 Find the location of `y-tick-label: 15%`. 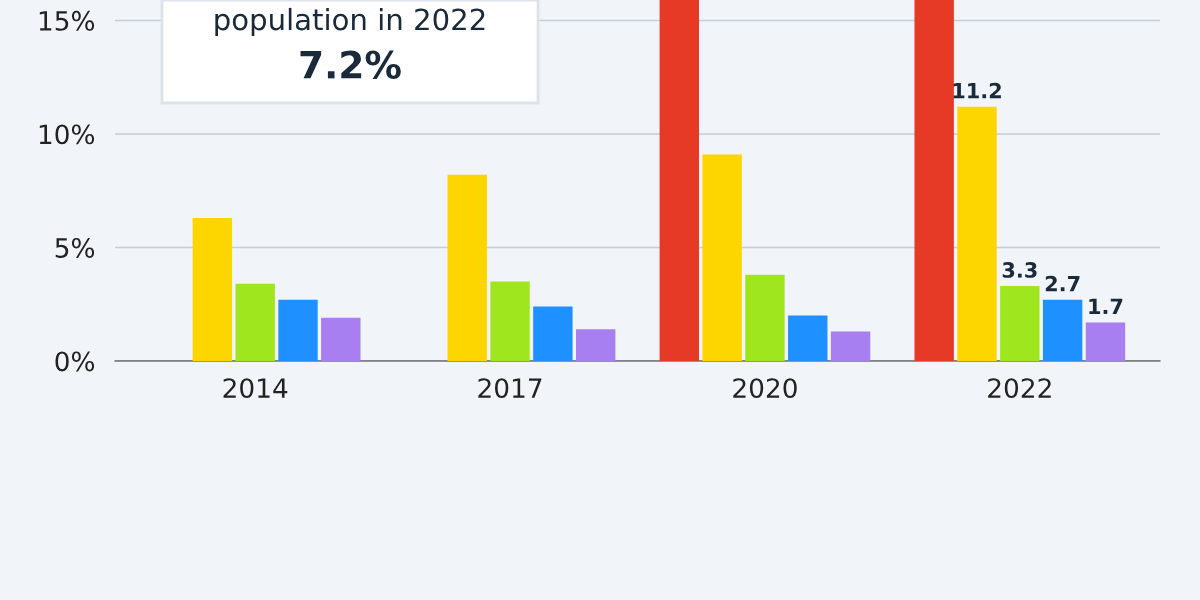

y-tick-label: 15% is located at coordinates (67, 20).